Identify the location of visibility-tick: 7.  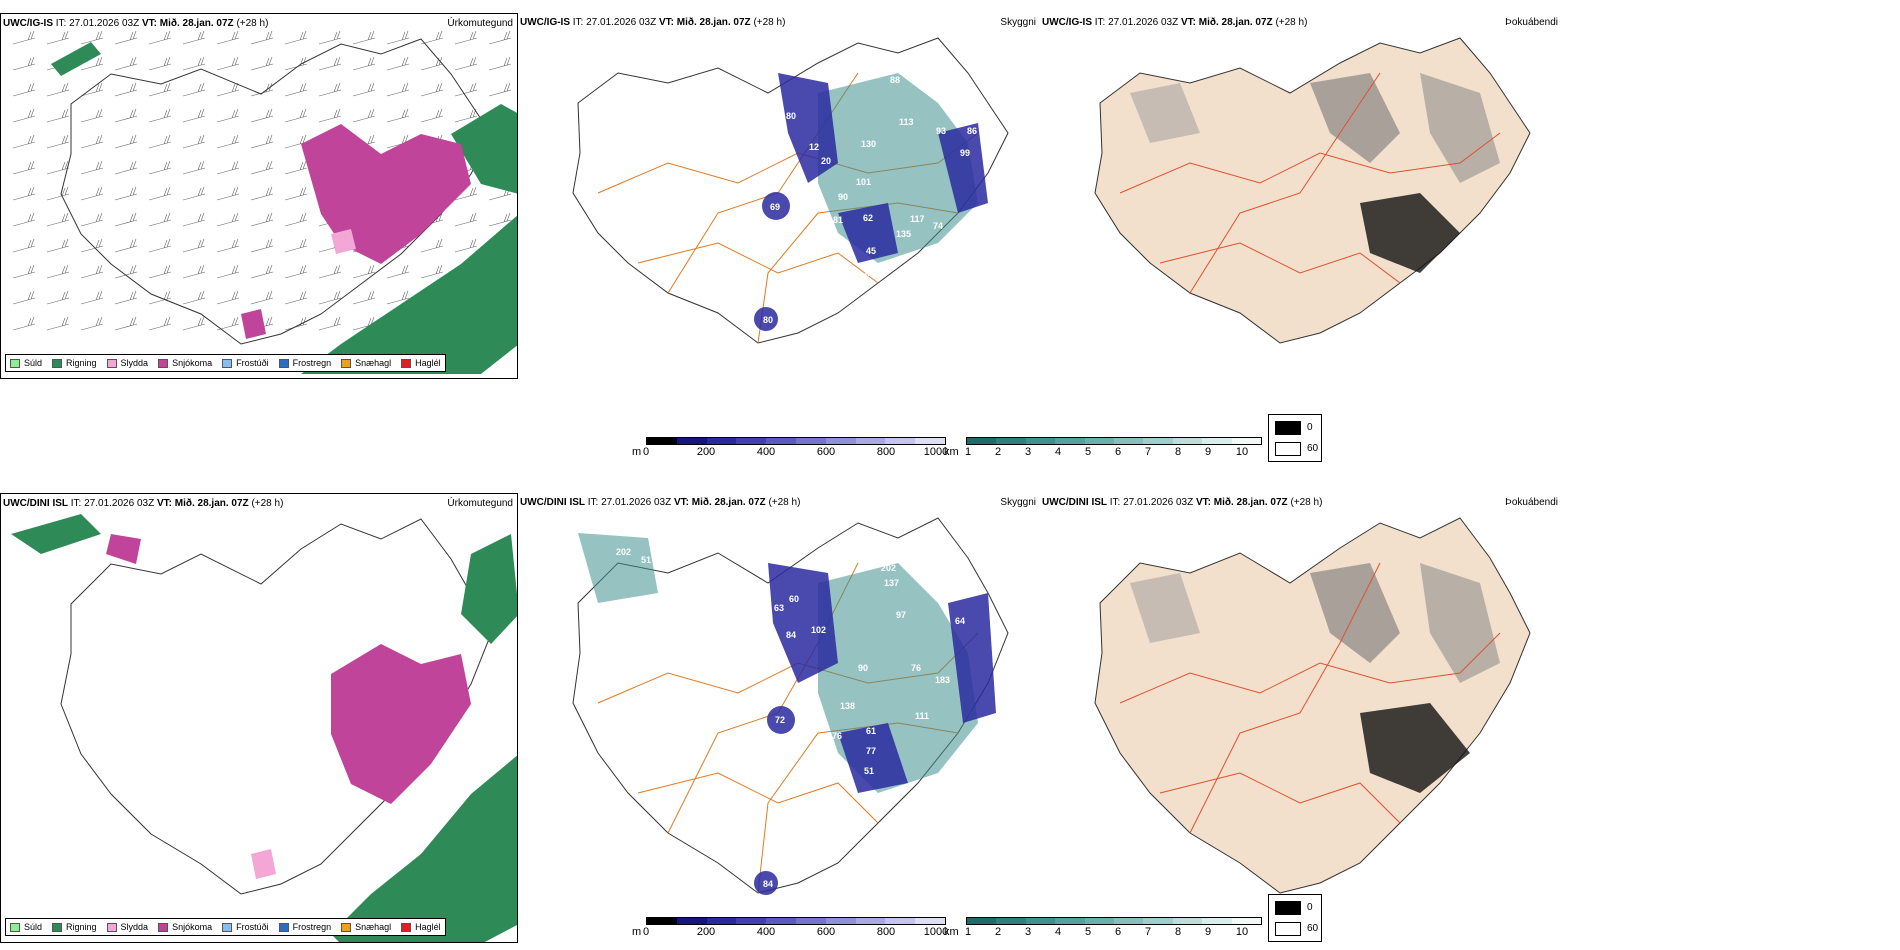
(1148, 452).